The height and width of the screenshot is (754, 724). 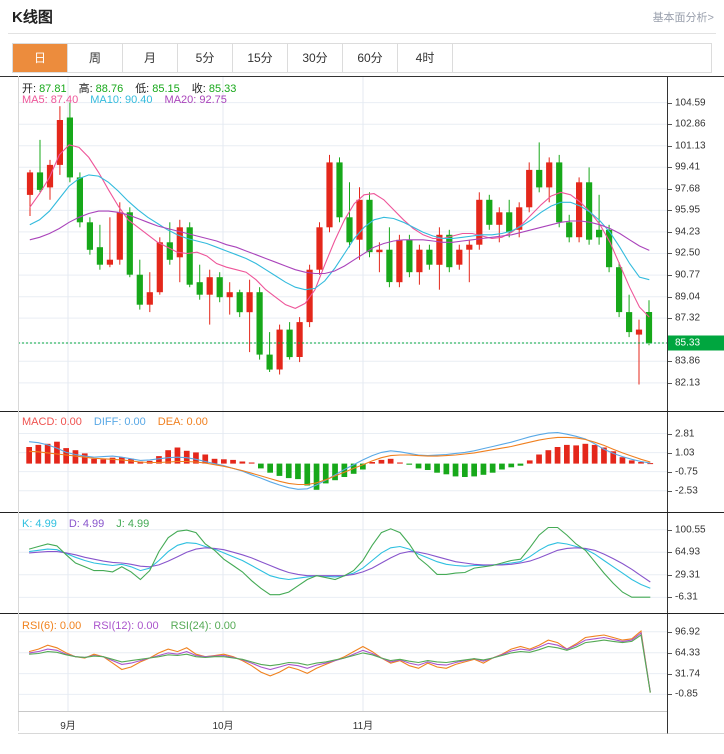 What do you see at coordinates (688, 232) in the screenshot?
I see `axis-tick-label: 94.23` at bounding box center [688, 232].